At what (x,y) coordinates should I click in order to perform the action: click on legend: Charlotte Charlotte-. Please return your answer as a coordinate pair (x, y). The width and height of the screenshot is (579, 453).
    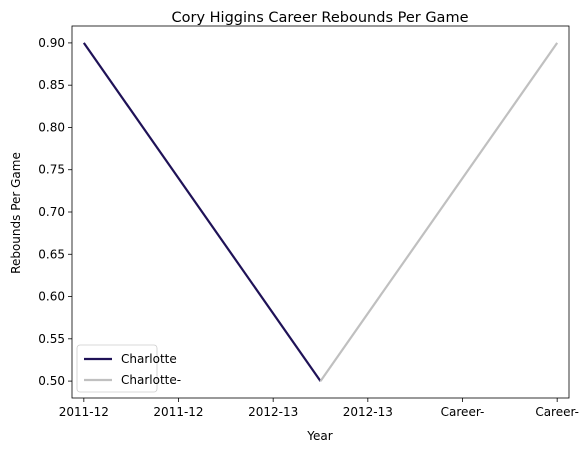
    Looking at the image, I should click on (128, 368).